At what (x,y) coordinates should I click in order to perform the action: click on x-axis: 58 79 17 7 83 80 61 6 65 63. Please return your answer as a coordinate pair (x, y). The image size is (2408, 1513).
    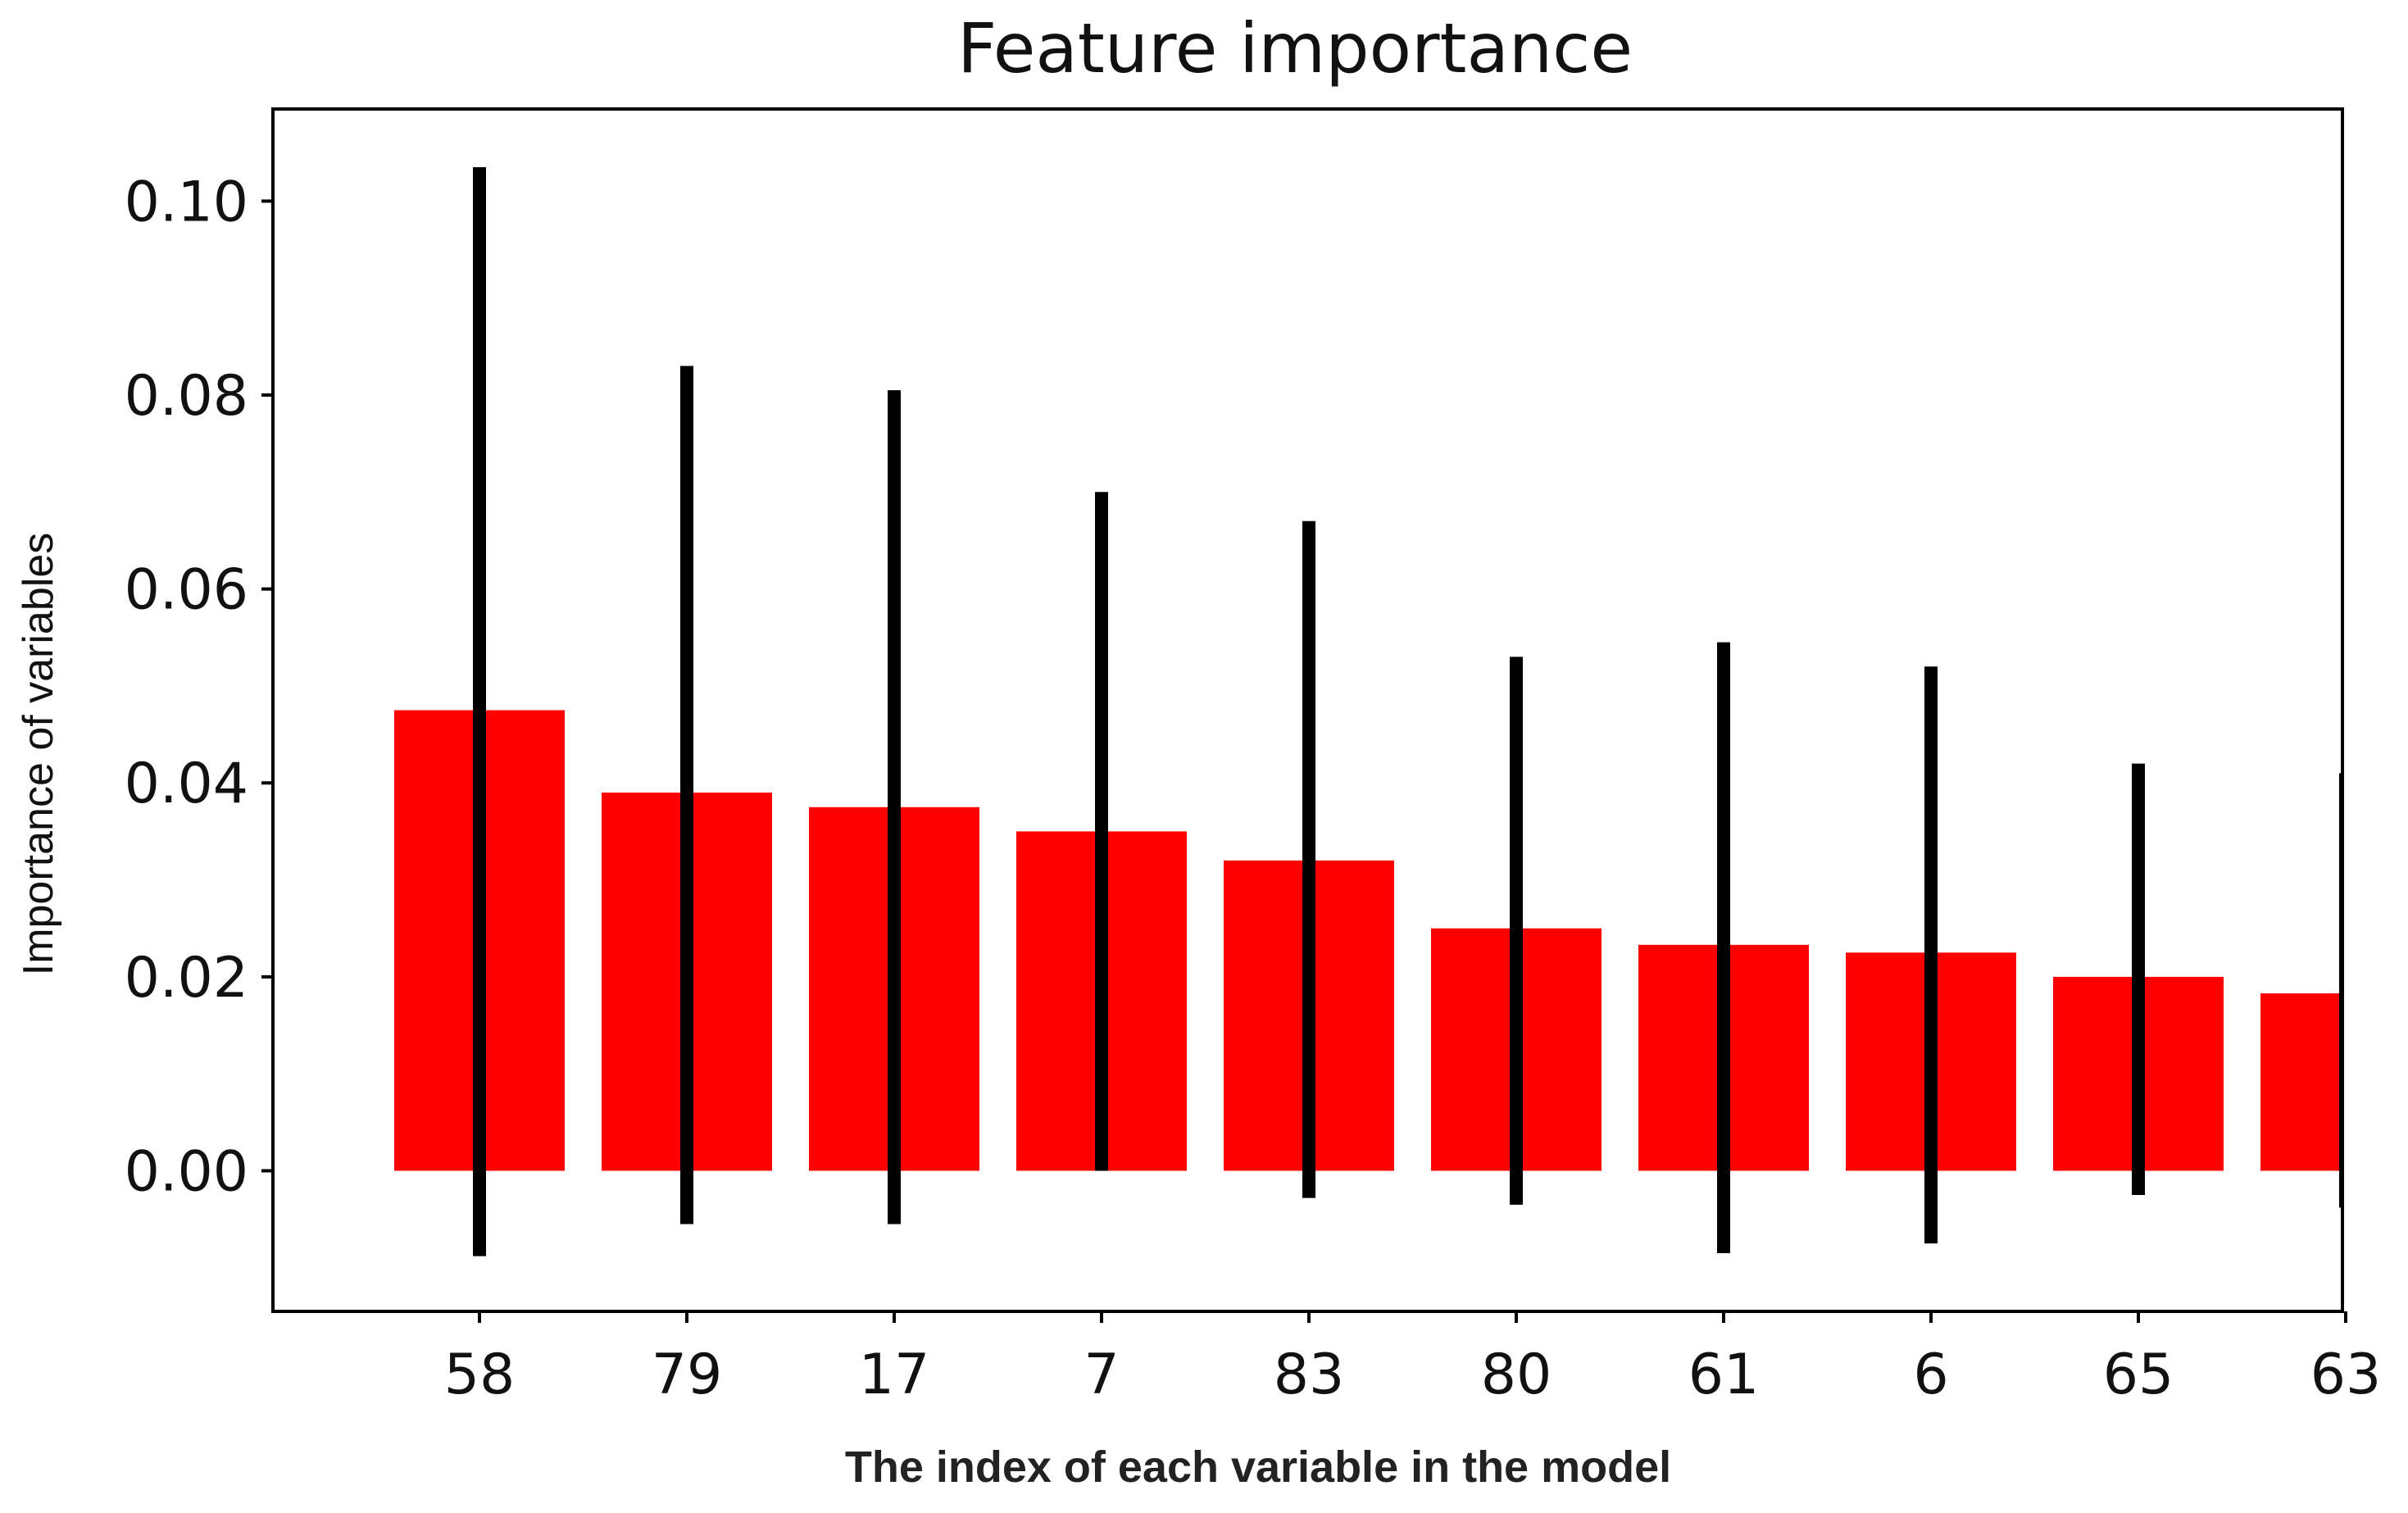
    Looking at the image, I should click on (1413, 1359).